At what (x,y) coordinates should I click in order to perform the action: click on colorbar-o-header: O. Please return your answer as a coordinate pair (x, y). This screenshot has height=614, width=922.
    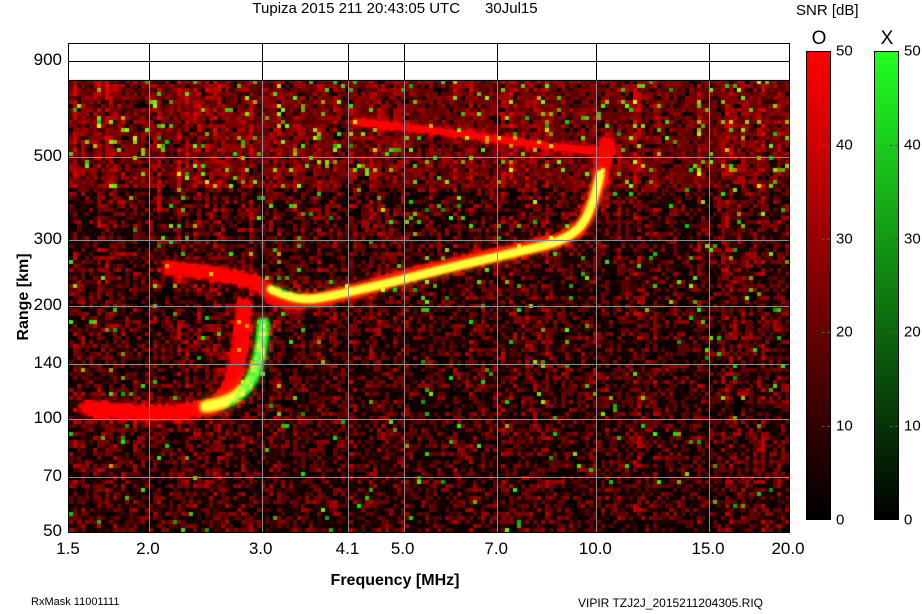
    Looking at the image, I should click on (819, 38).